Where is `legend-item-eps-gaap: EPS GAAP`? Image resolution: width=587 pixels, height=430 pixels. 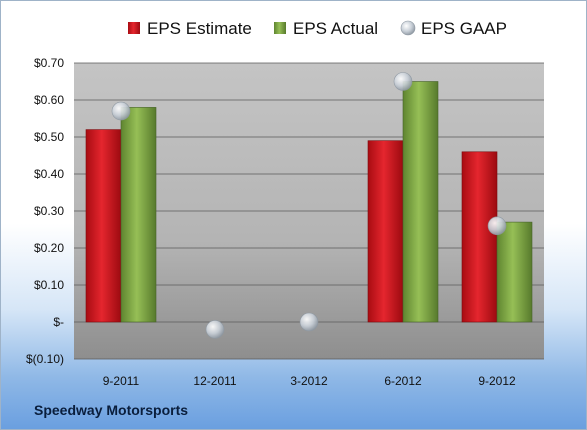
legend-item-eps-gaap: EPS GAAP is located at coordinates (453, 28).